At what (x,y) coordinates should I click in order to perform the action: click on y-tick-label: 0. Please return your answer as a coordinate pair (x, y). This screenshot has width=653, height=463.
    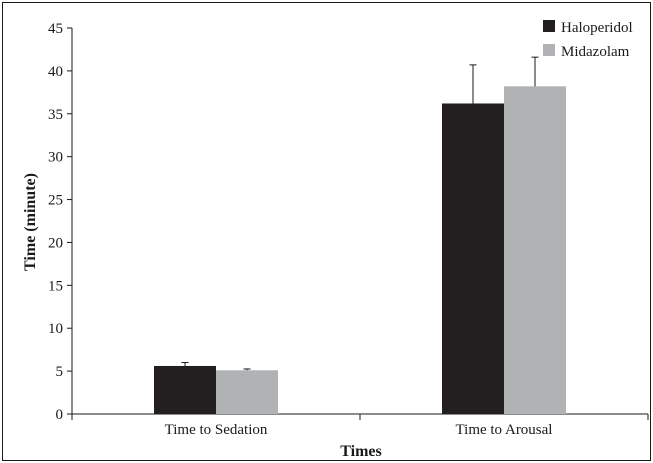
    Looking at the image, I should click on (60, 415).